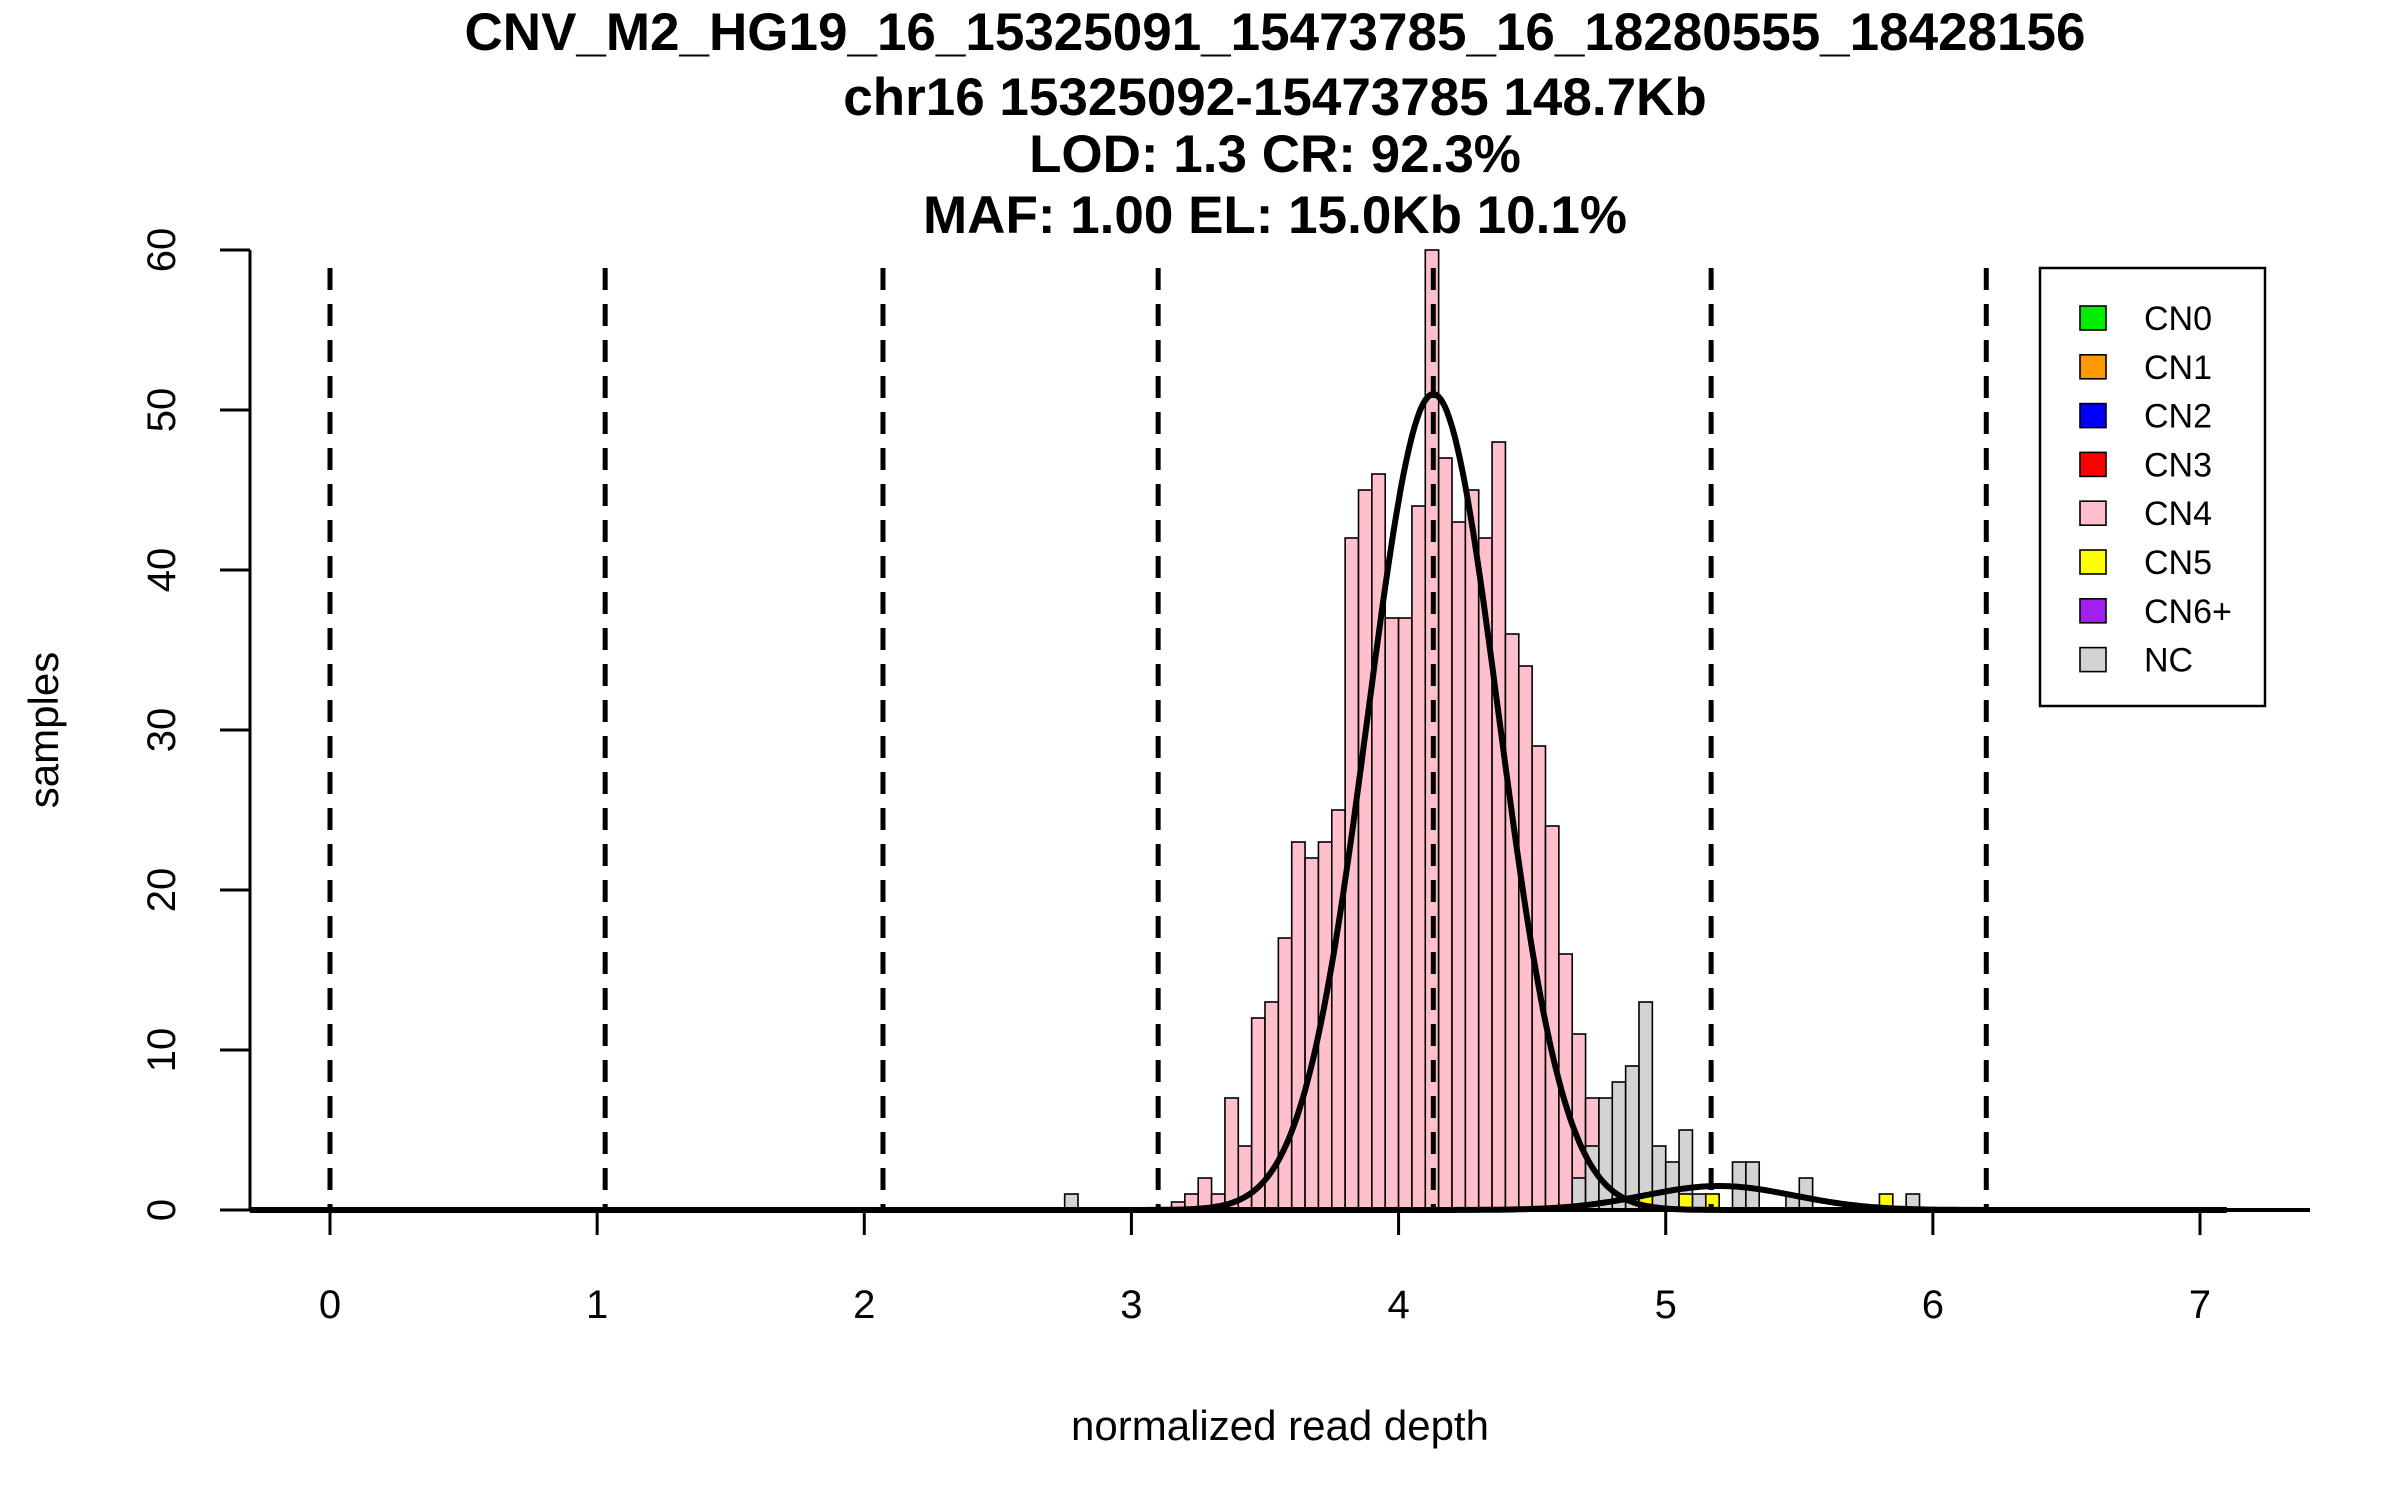 This screenshot has height=1505, width=2400. What do you see at coordinates (162, 1210) in the screenshot?
I see `y-tick-label-0: 0` at bounding box center [162, 1210].